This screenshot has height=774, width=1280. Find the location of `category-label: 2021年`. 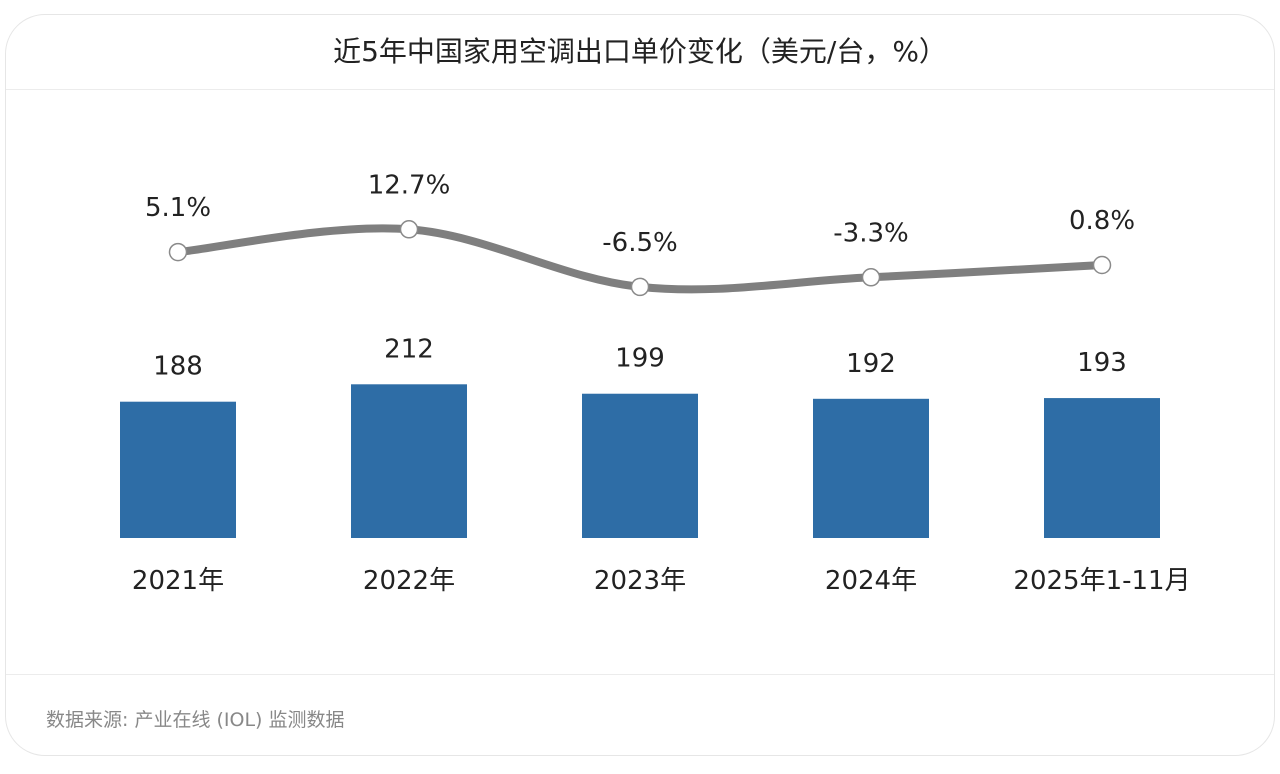

category-label: 2021年 is located at coordinates (178, 581).